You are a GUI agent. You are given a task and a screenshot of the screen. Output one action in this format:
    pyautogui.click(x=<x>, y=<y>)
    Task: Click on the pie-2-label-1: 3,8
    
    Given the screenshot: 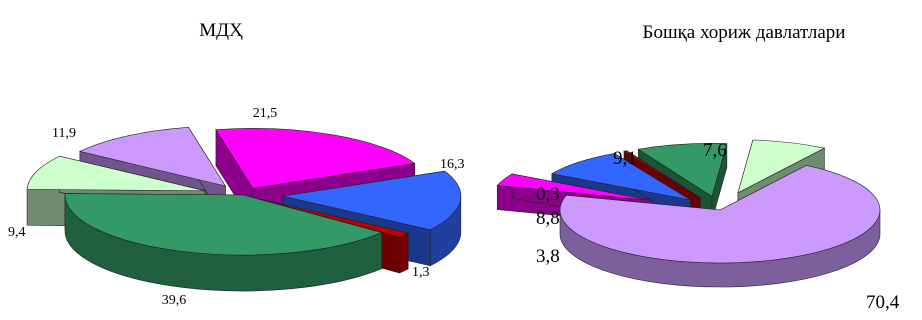 What is the action you would take?
    pyautogui.click(x=548, y=256)
    